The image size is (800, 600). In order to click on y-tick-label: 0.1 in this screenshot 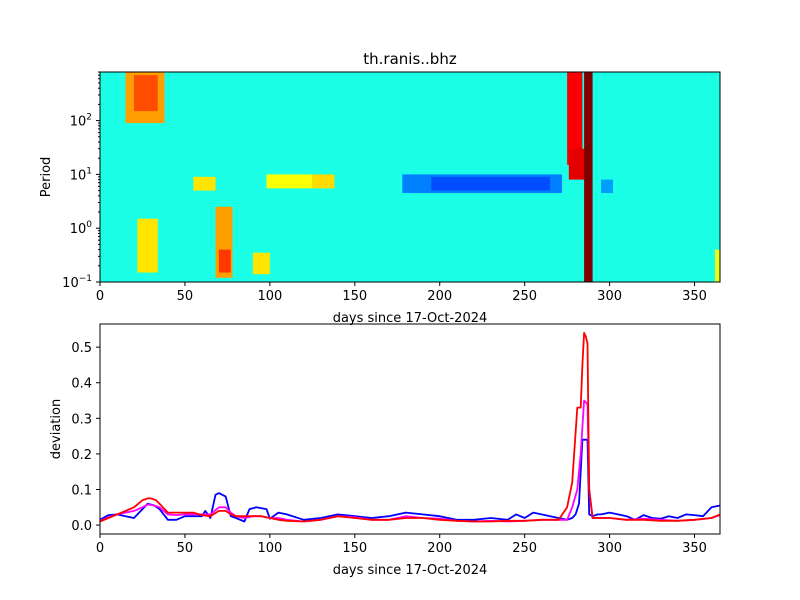, I will do `click(81, 491)`.